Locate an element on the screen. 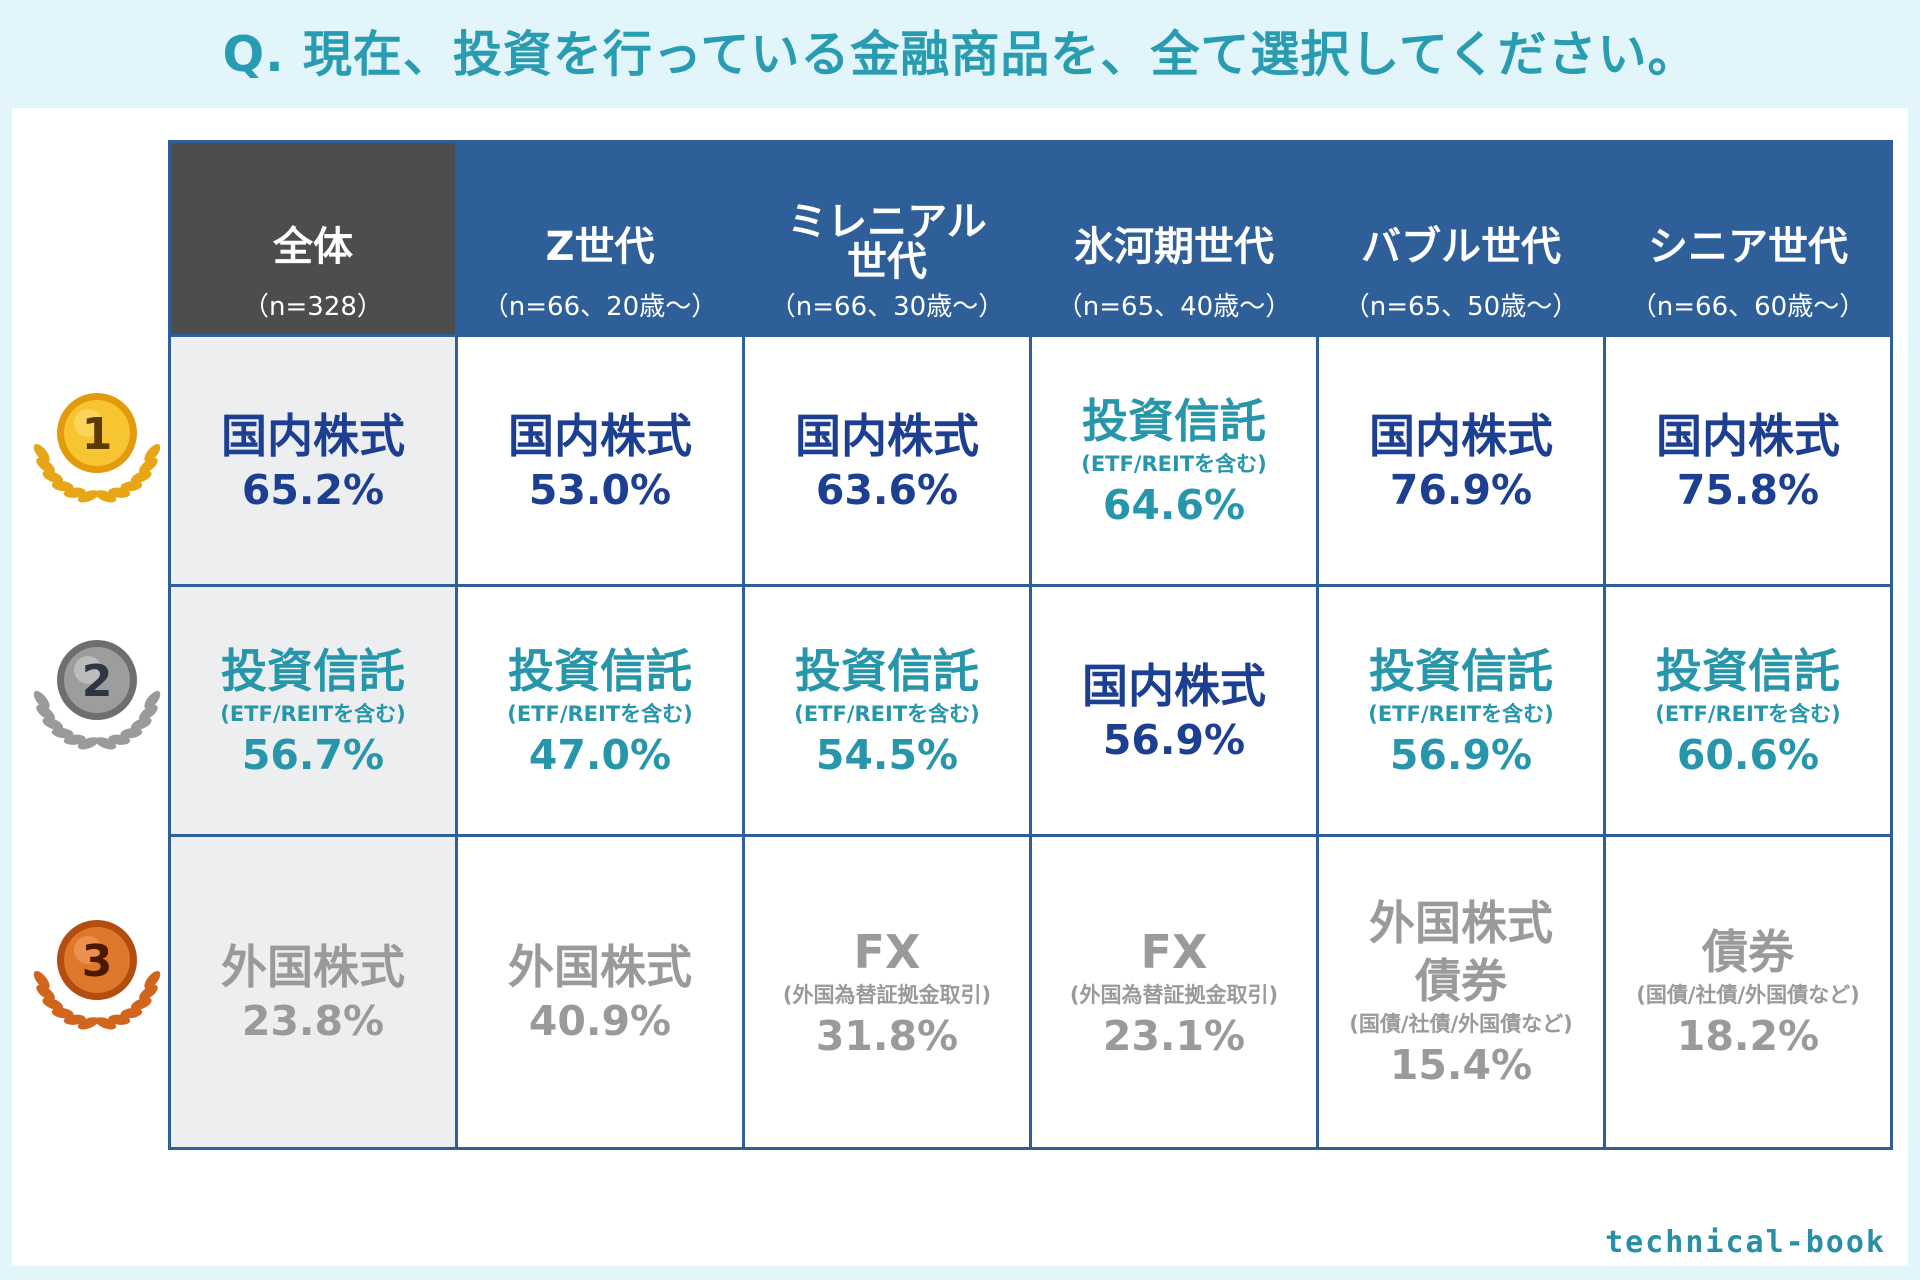 This screenshot has width=1920, height=1280. column-header-sample: （n=65、40歳～） is located at coordinates (1174, 307).